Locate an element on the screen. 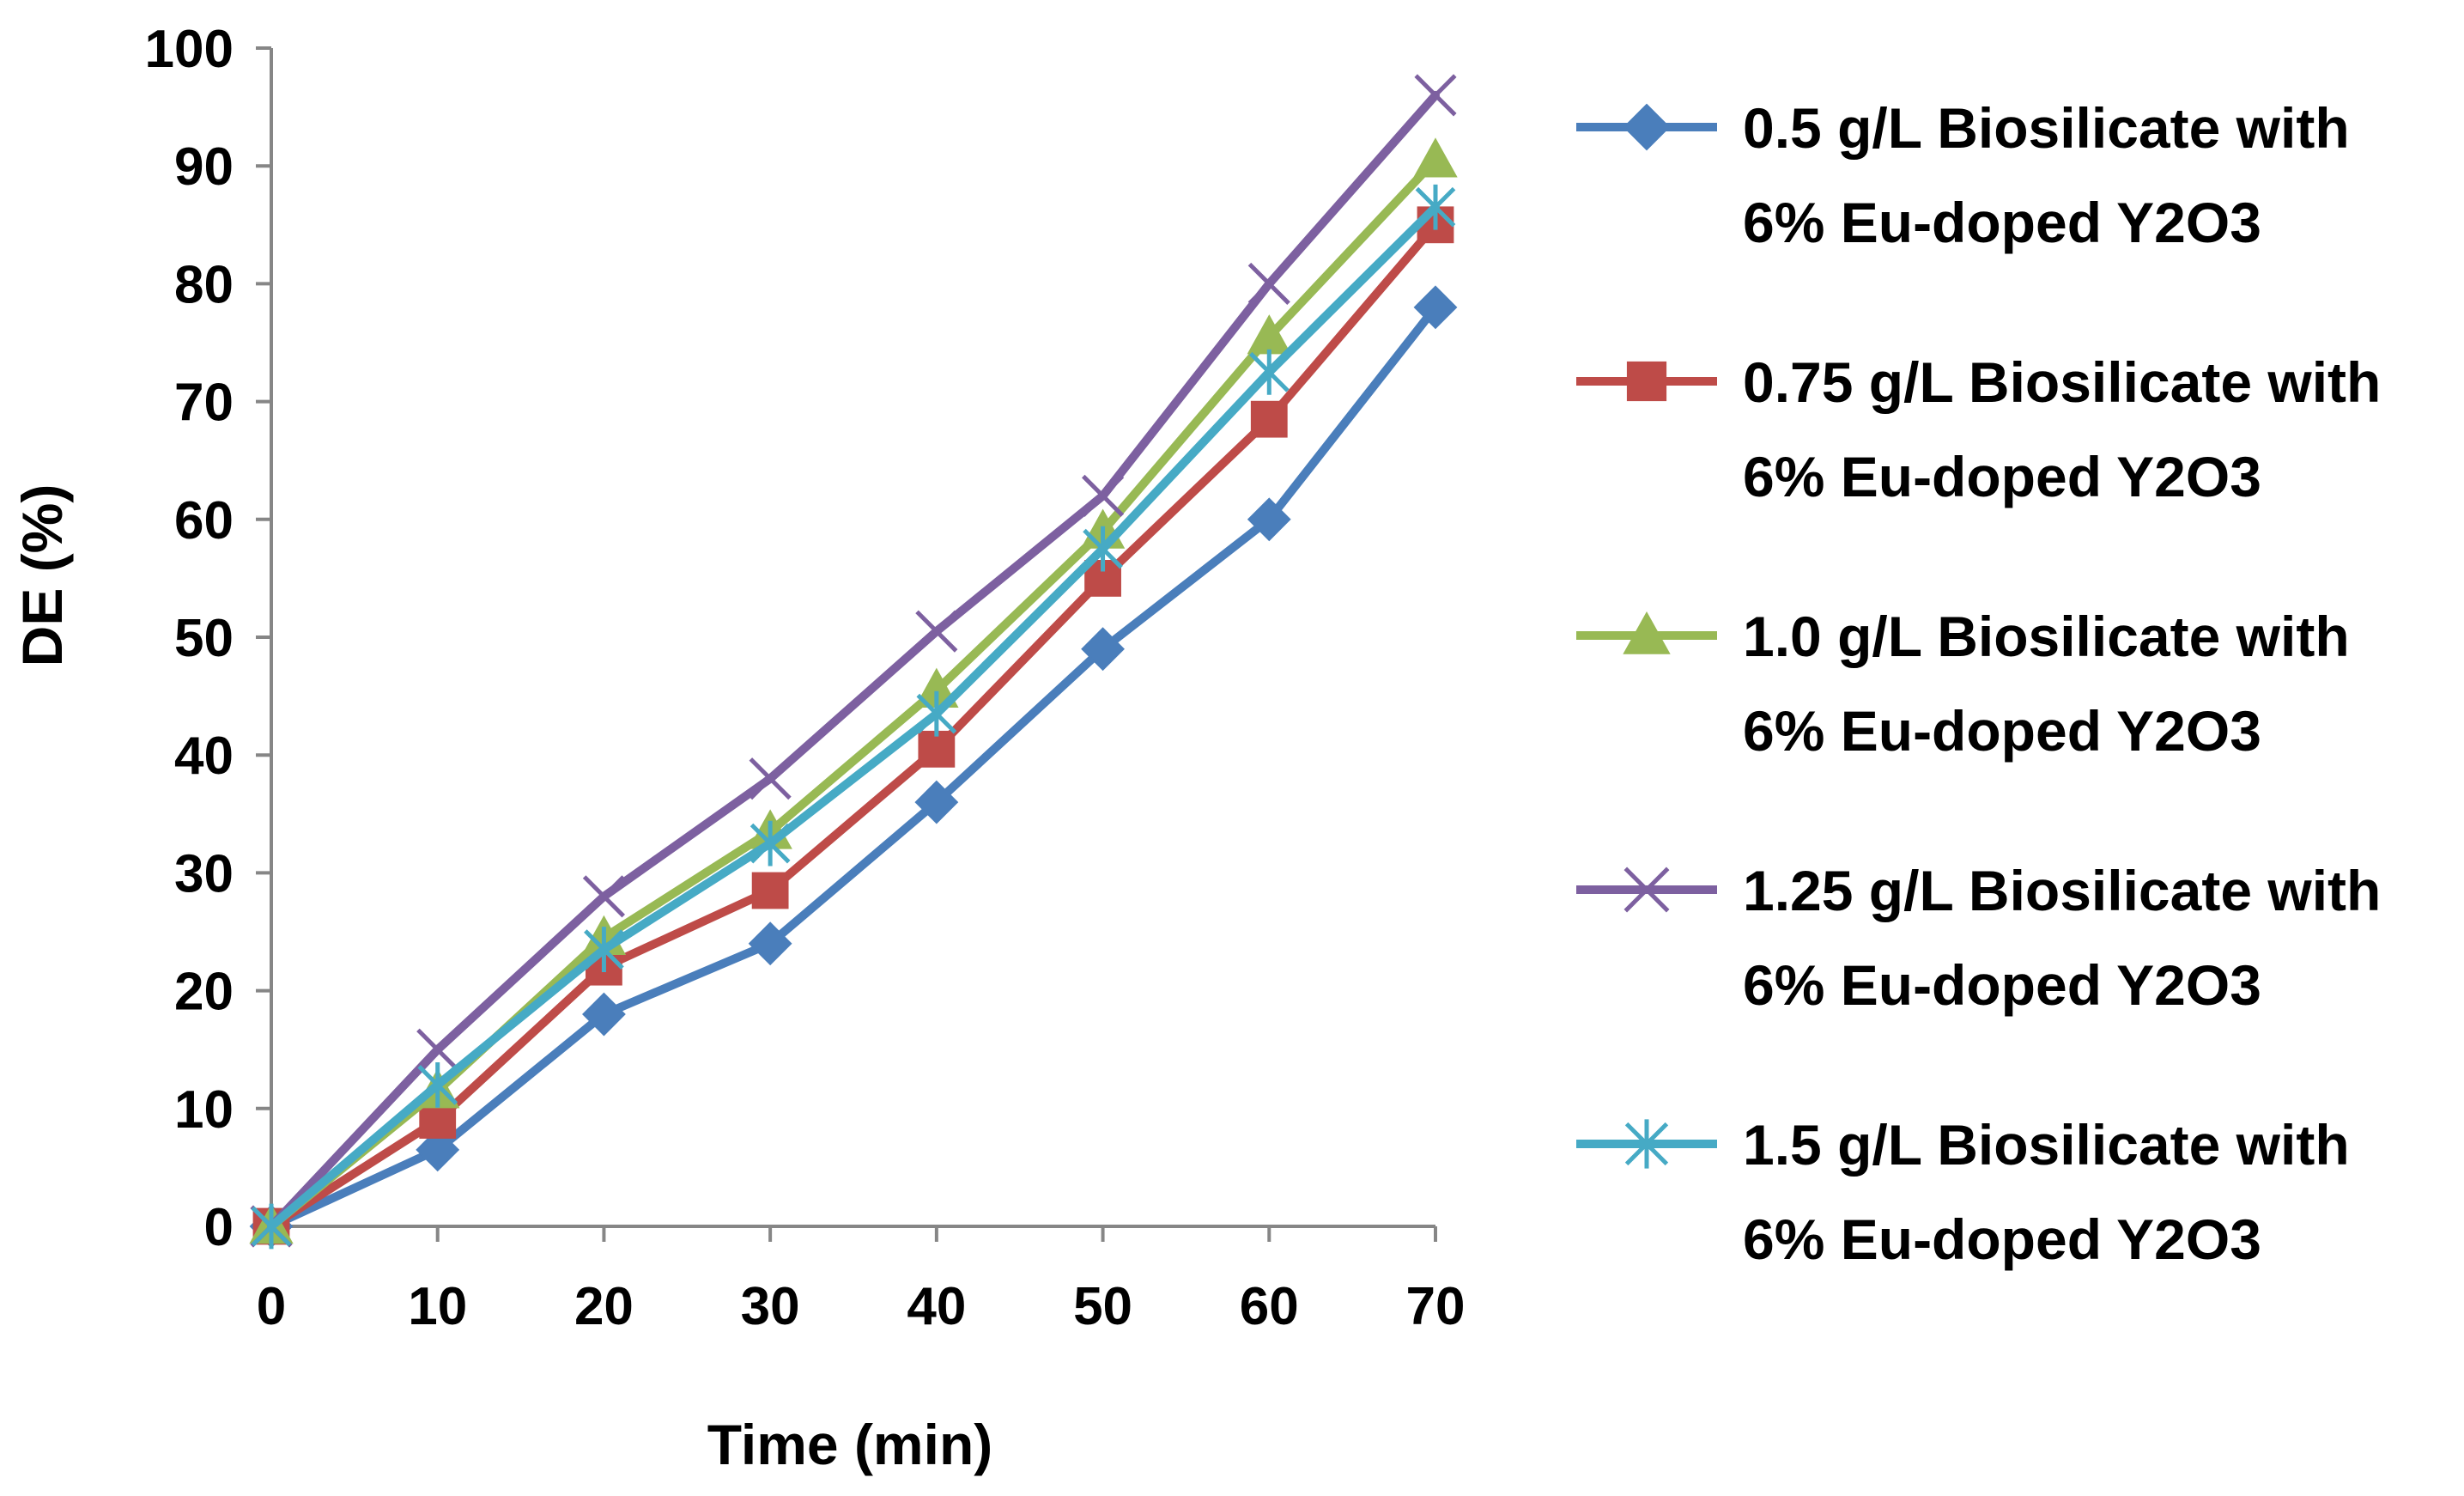  x-tick-label: 0 is located at coordinates (271, 1306).